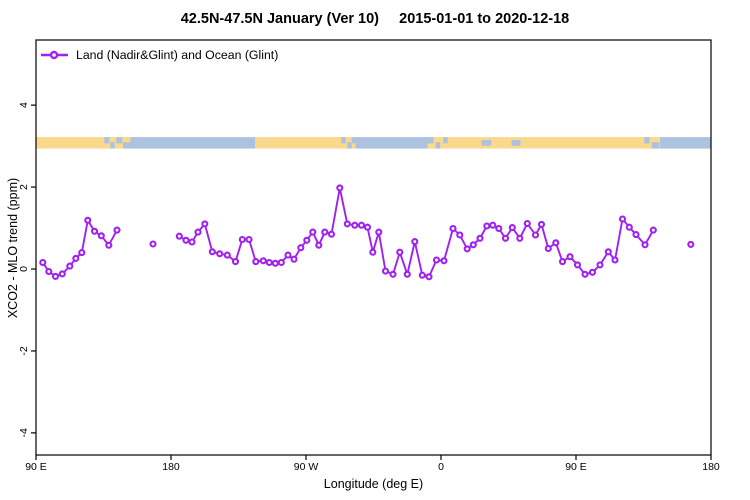  I want to click on legend-marker-icon, so click(54, 55).